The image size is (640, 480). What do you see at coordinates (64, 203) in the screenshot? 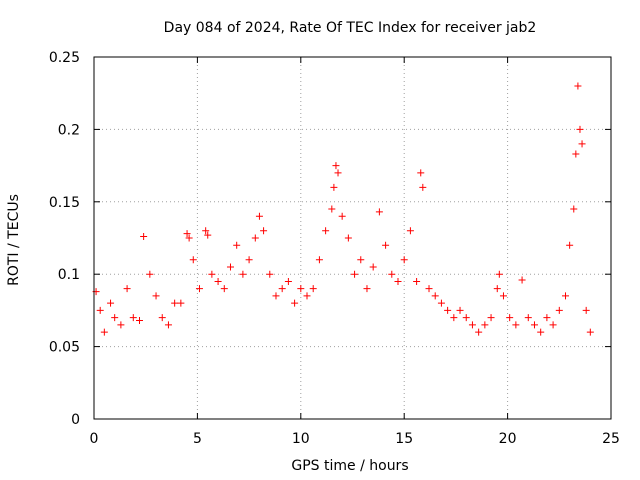
I see `y-tick-label: 0.15` at bounding box center [64, 203].